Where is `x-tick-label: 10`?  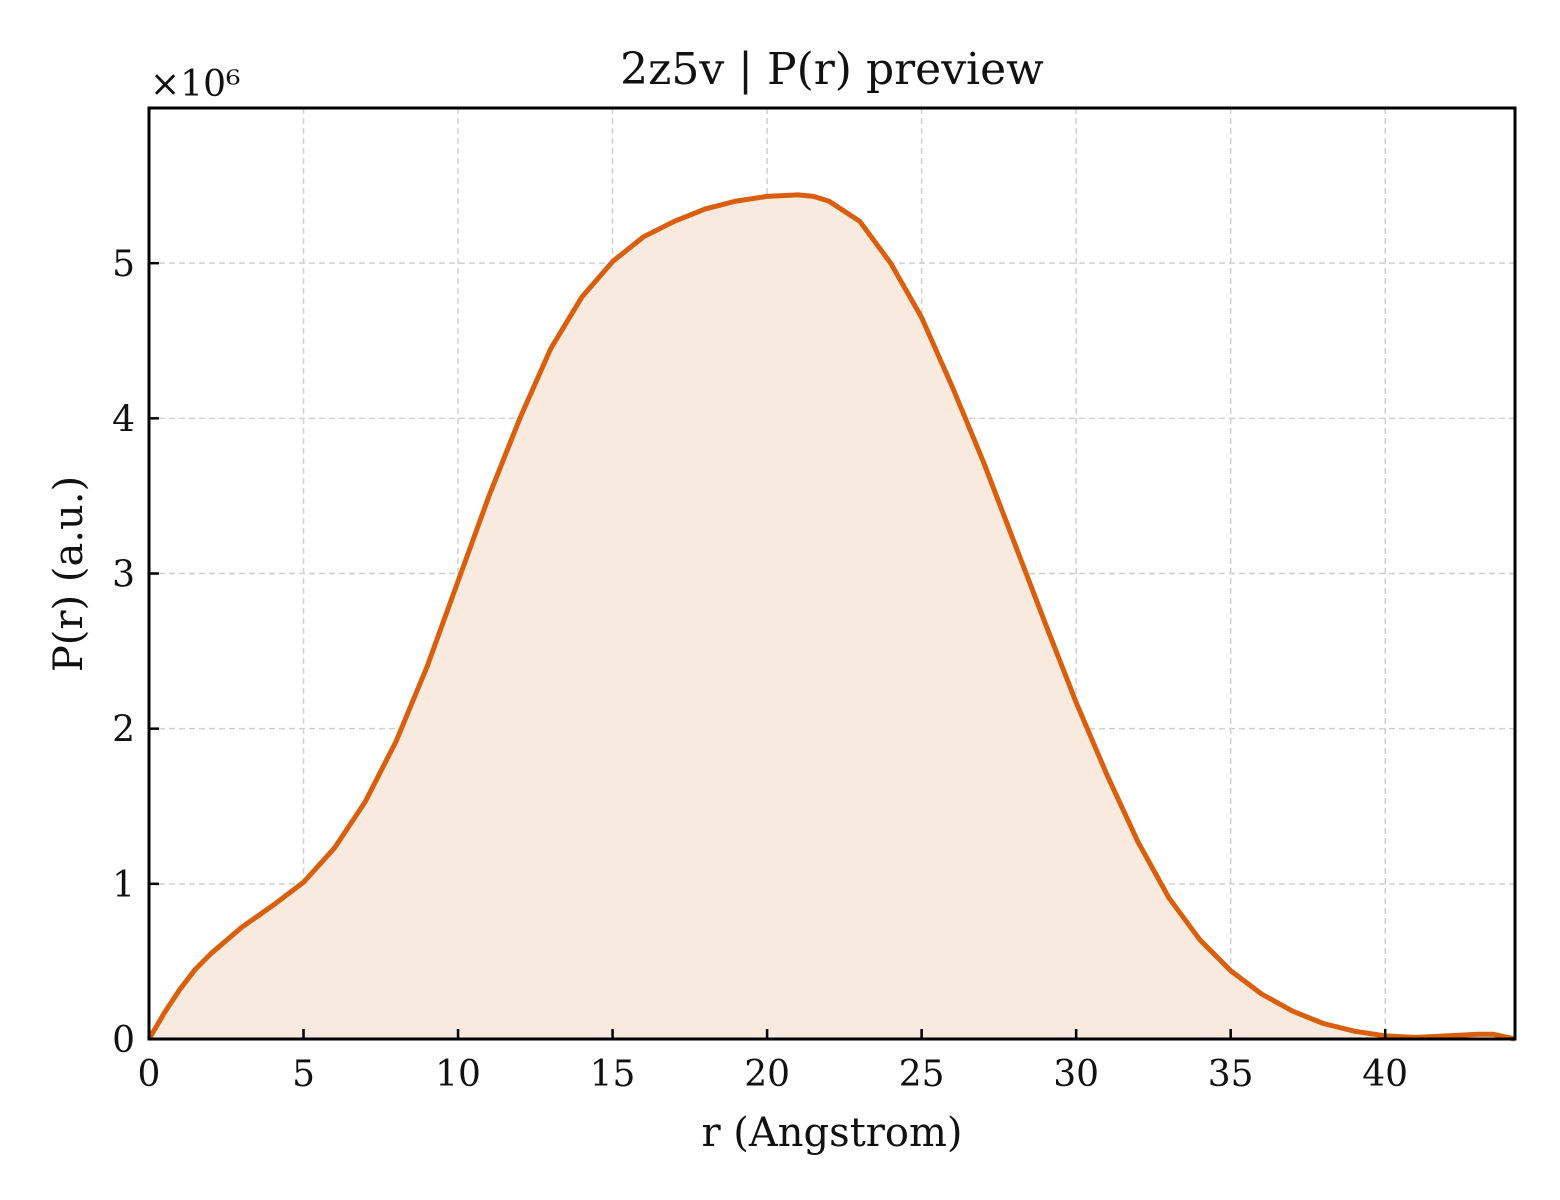 x-tick-label: 10 is located at coordinates (458, 1074).